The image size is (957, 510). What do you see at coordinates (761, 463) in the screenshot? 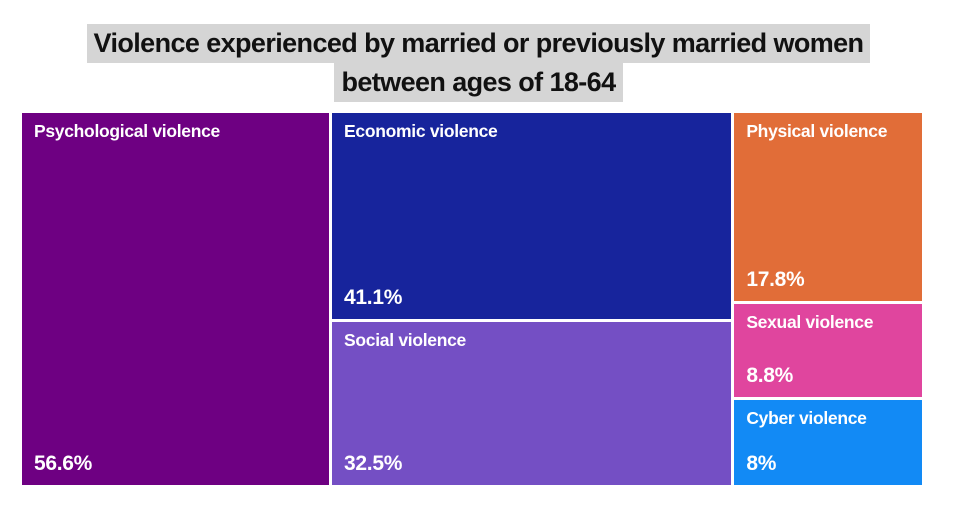
I see `tile-value: 8%` at bounding box center [761, 463].